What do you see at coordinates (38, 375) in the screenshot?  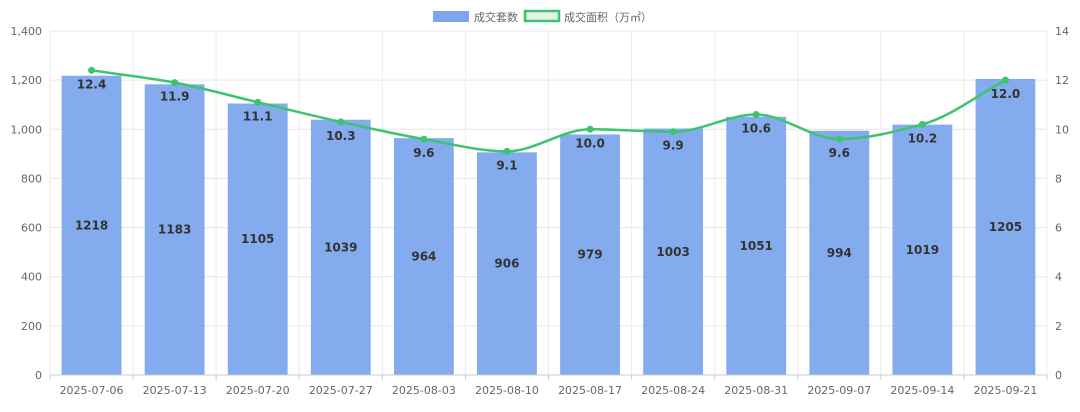 I see `y-left-tick-label: 0` at bounding box center [38, 375].